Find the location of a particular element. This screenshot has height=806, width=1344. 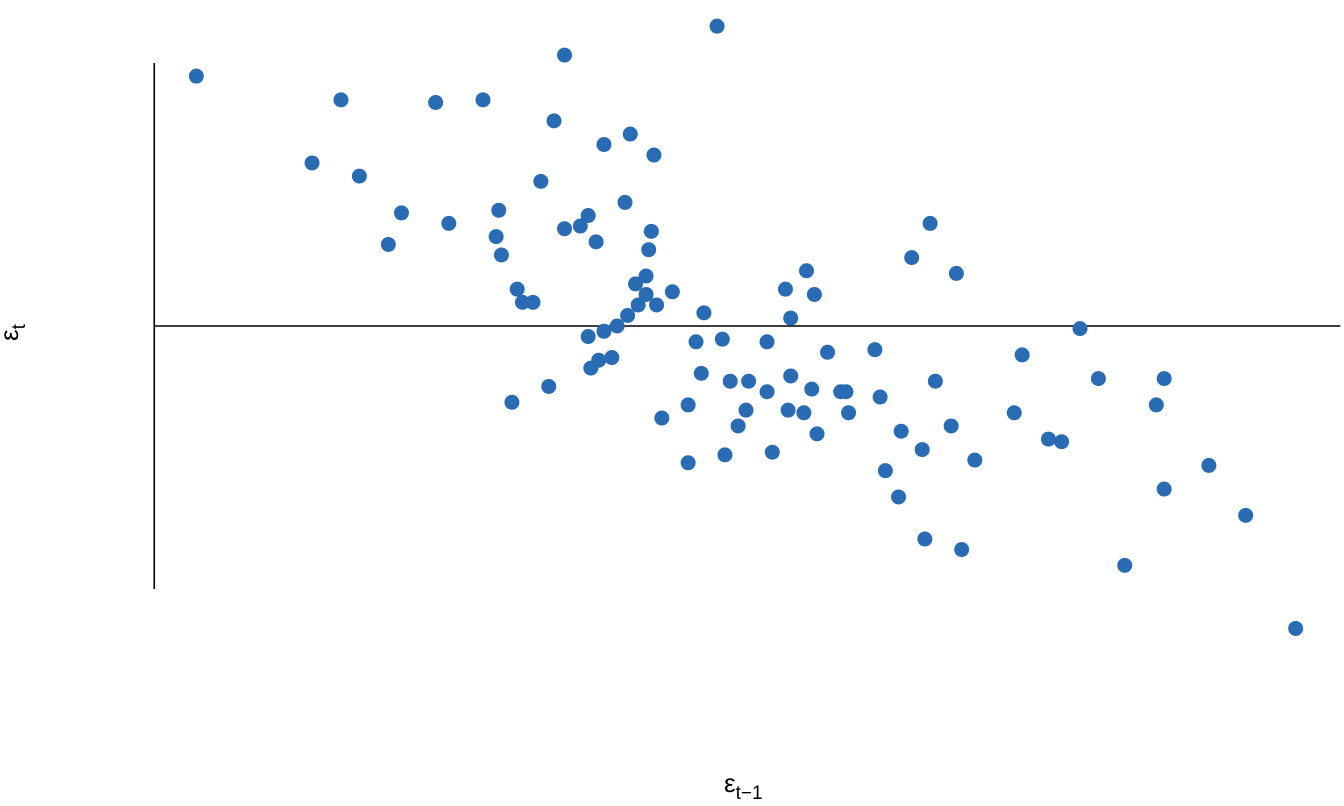

y-axis-label-subscript: t is located at coordinates (19, 327).